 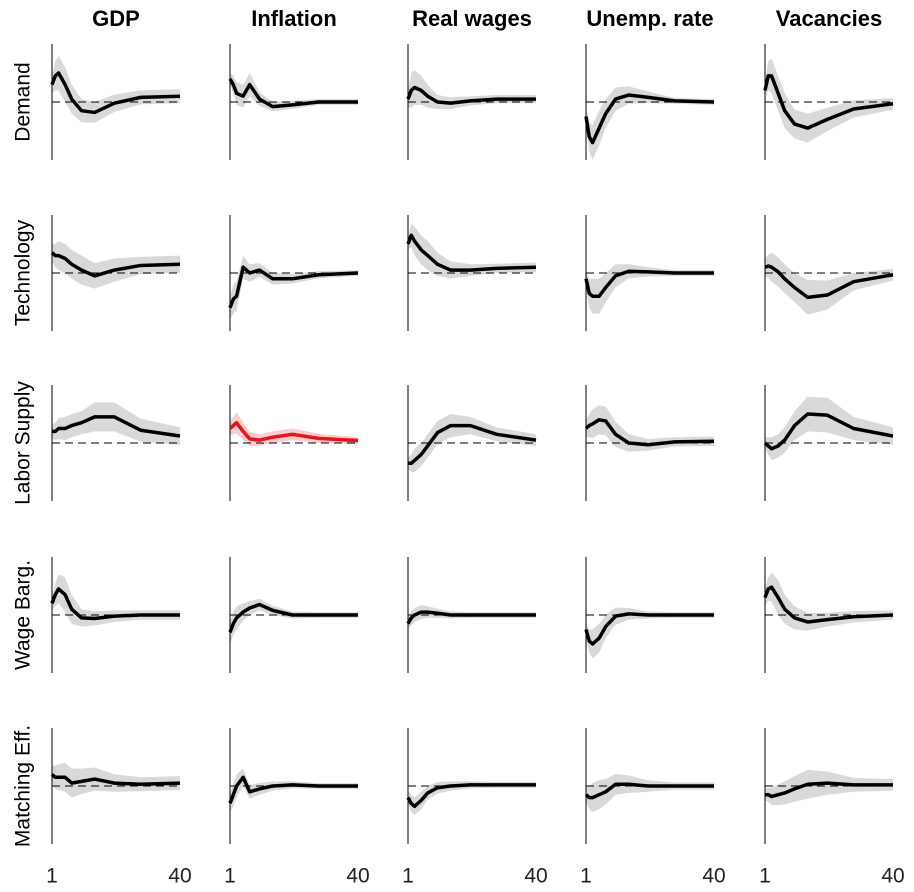 I want to click on row-label: Matching Eff., so click(x=23, y=786).